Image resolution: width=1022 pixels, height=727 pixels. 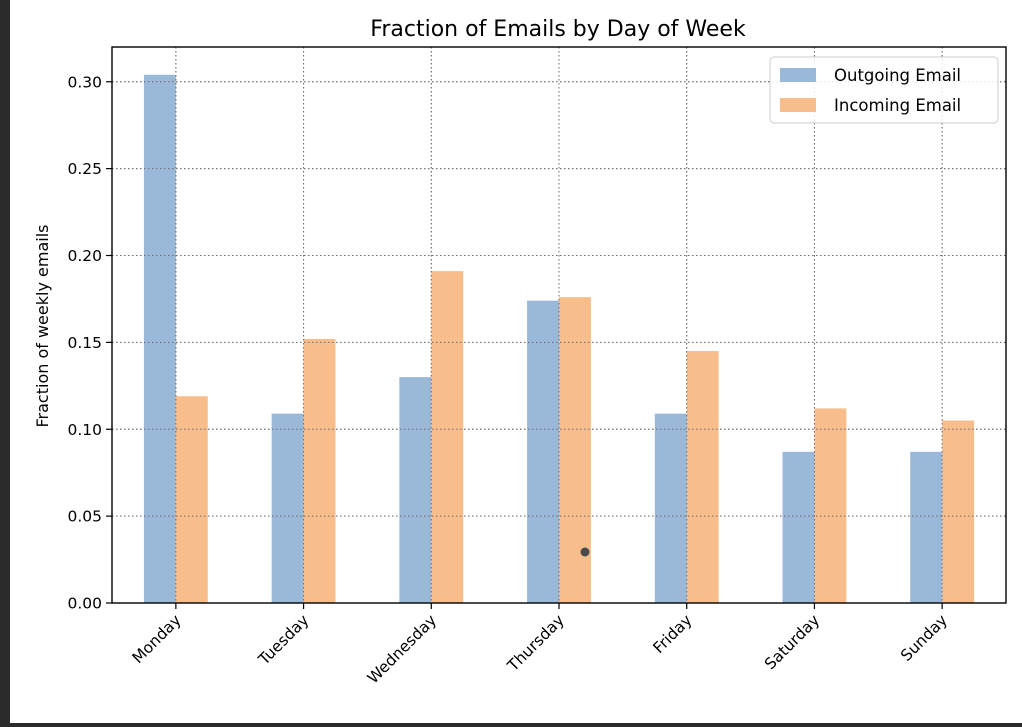 I want to click on x-tick-label: Tuesday, so click(x=283, y=640).